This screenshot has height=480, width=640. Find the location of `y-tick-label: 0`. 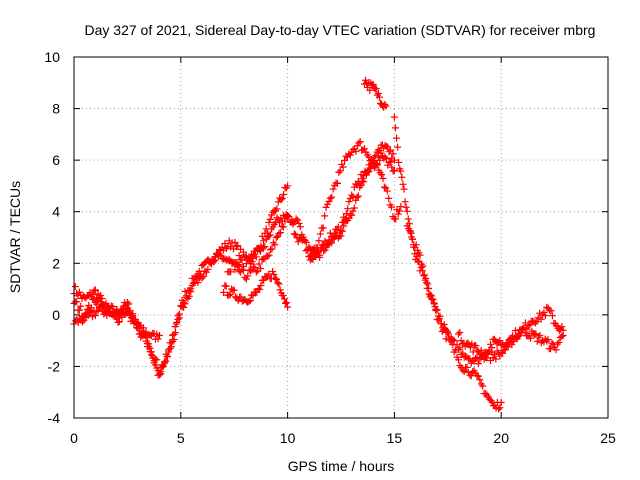

y-tick-label: 0 is located at coordinates (56, 315).